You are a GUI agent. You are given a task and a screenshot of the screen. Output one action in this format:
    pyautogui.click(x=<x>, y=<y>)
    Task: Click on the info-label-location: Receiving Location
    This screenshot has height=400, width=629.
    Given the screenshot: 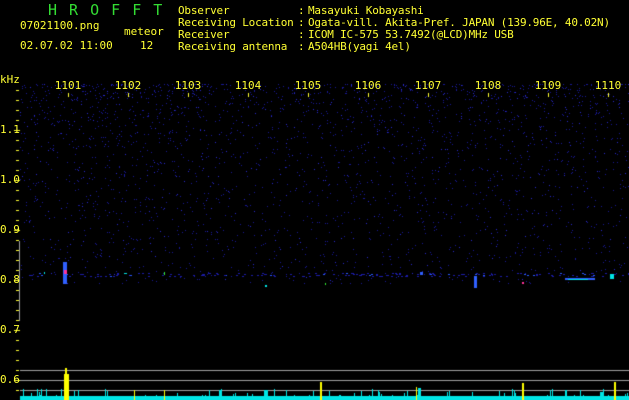 What is the action you would take?
    pyautogui.click(x=236, y=22)
    